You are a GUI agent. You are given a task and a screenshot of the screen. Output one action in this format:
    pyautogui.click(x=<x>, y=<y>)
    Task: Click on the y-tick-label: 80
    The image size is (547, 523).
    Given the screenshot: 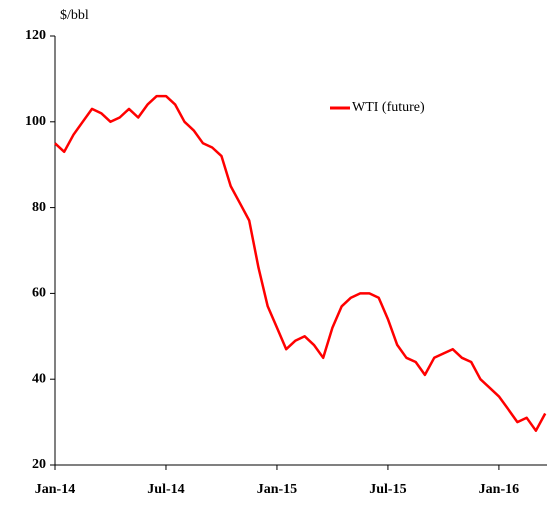 What is the action you would take?
    pyautogui.click(x=39, y=207)
    